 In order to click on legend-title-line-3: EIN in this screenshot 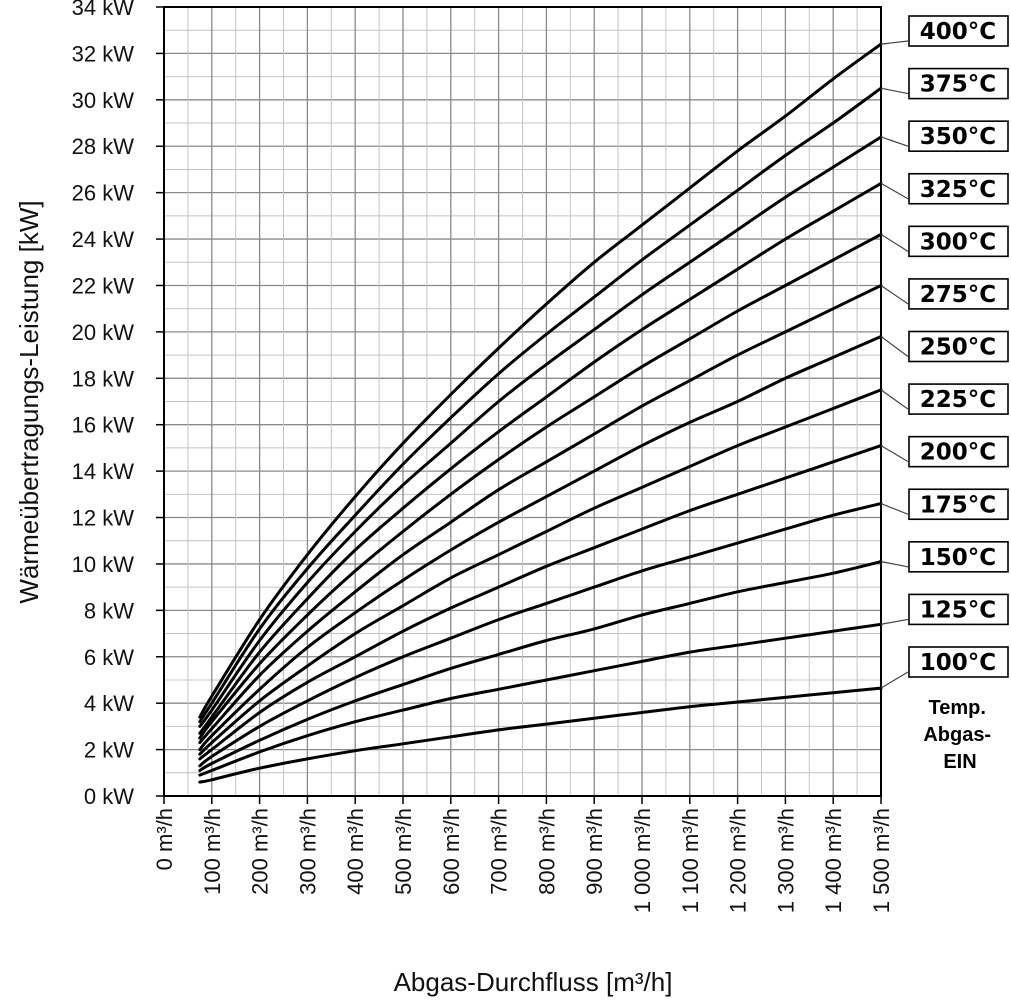, I will do `click(959, 762)`.